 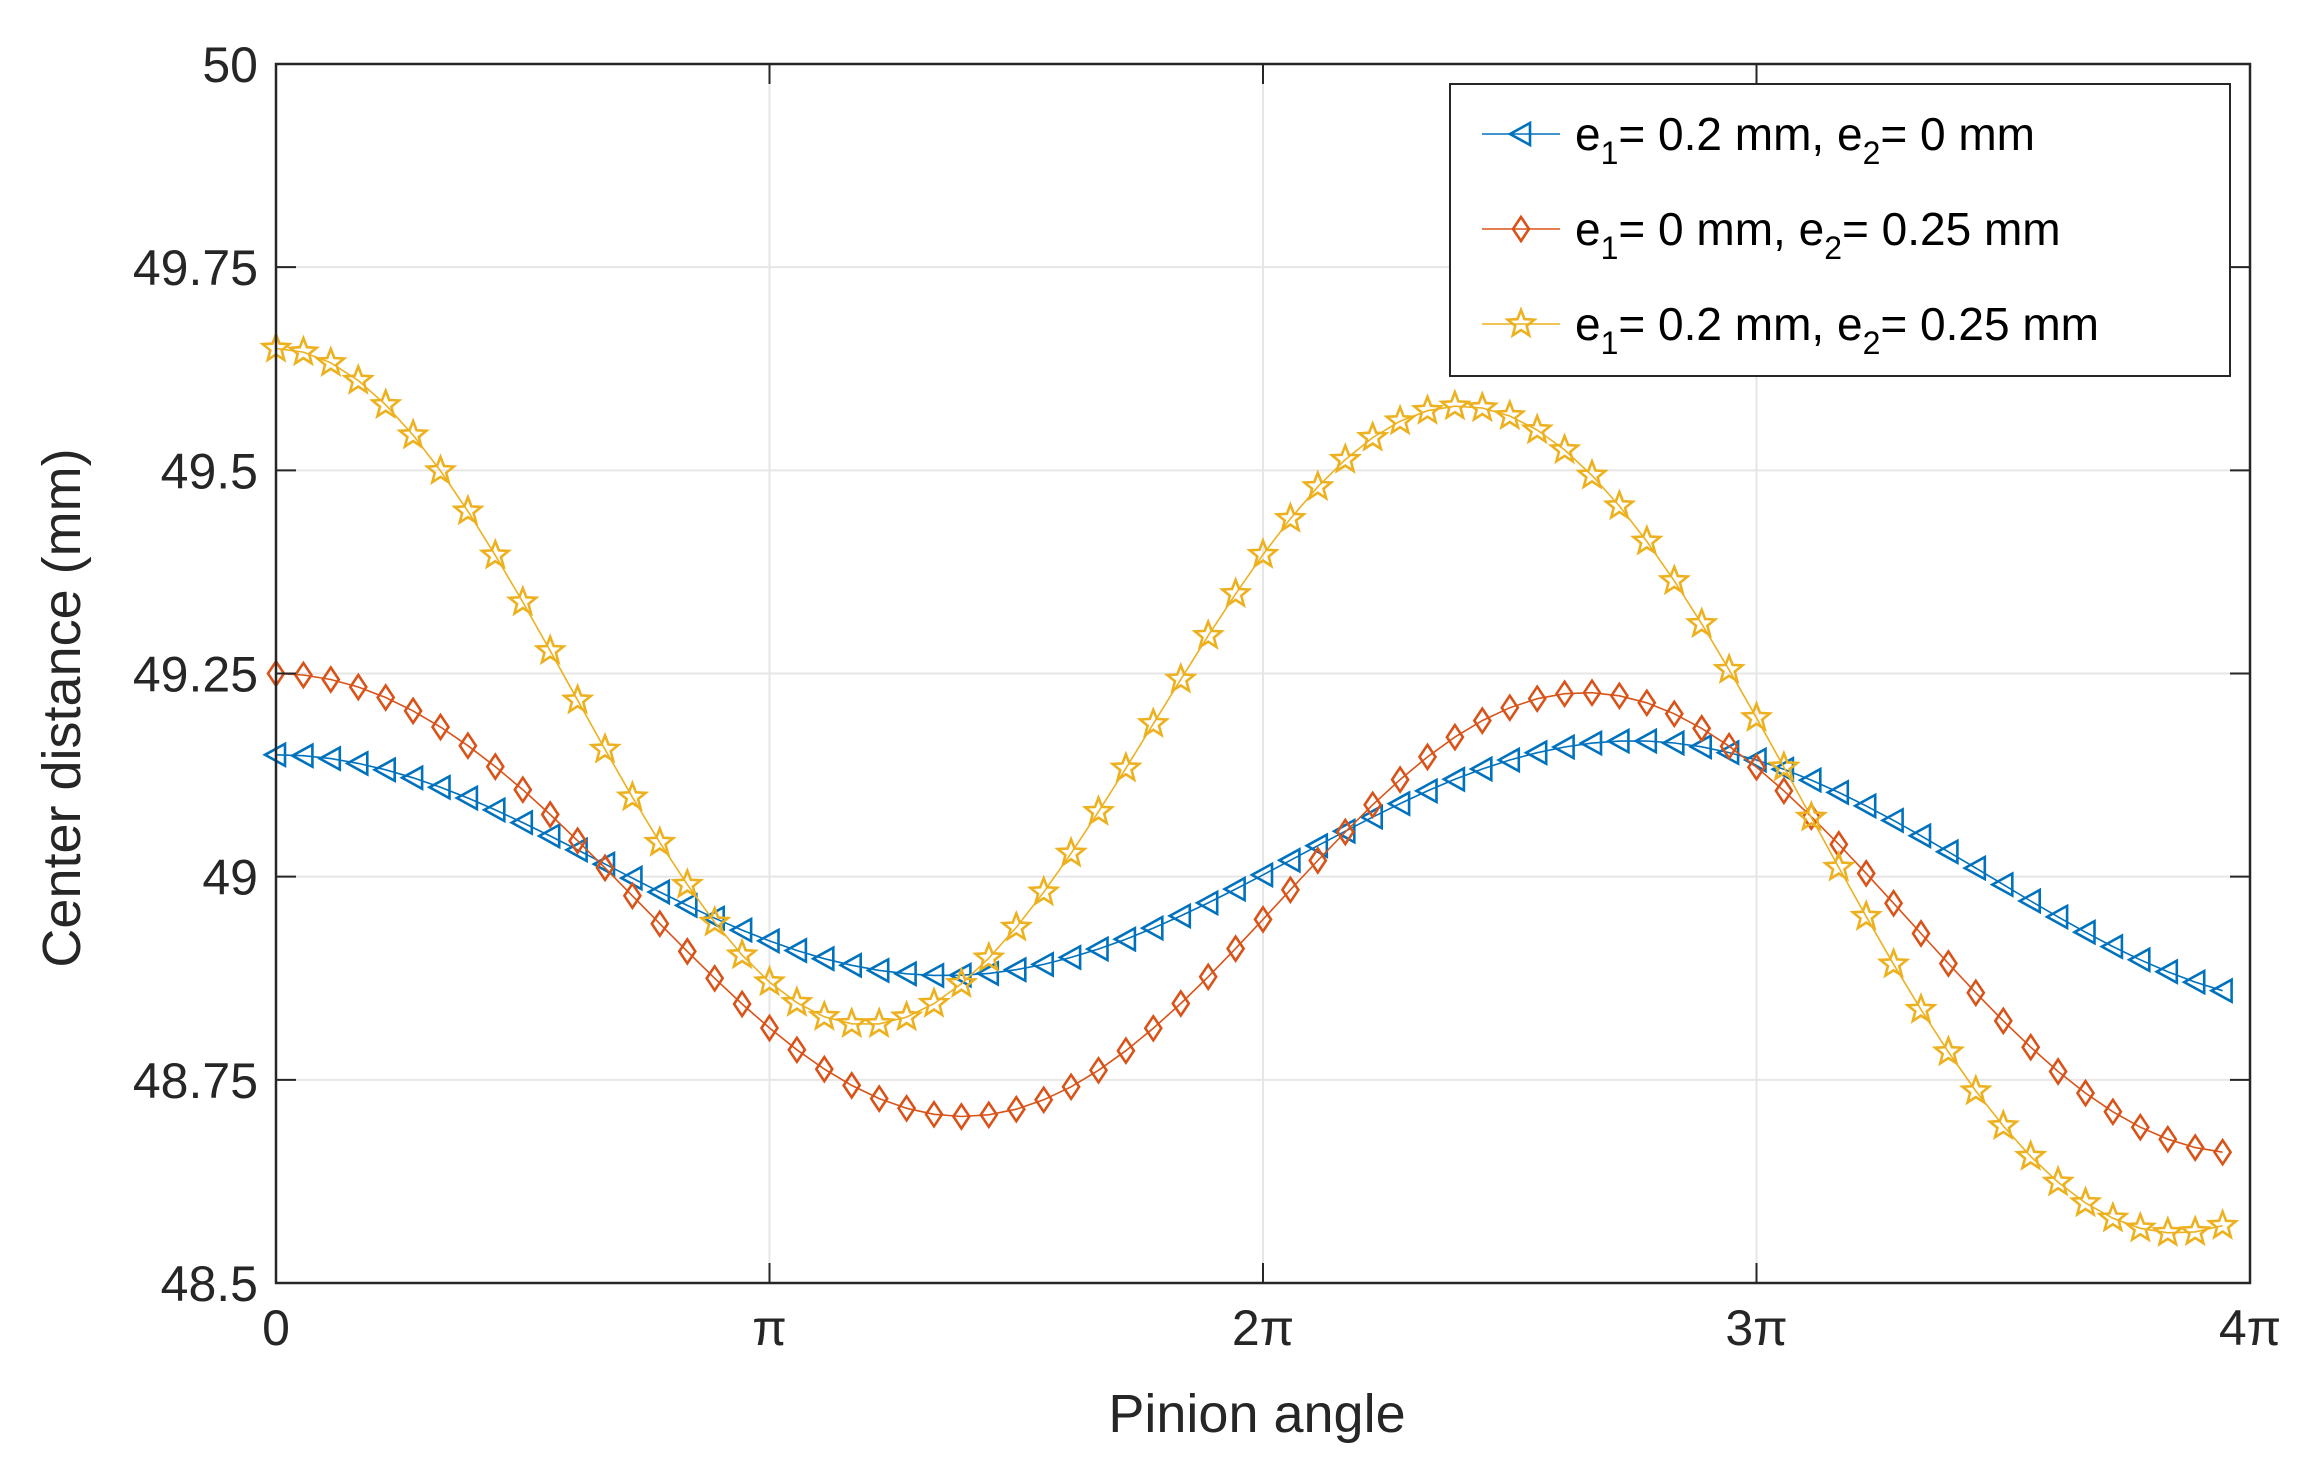 I want to click on legend-item-3: e1= 0.2 mm, e2= 0.25 mm, so click(x=1790, y=329).